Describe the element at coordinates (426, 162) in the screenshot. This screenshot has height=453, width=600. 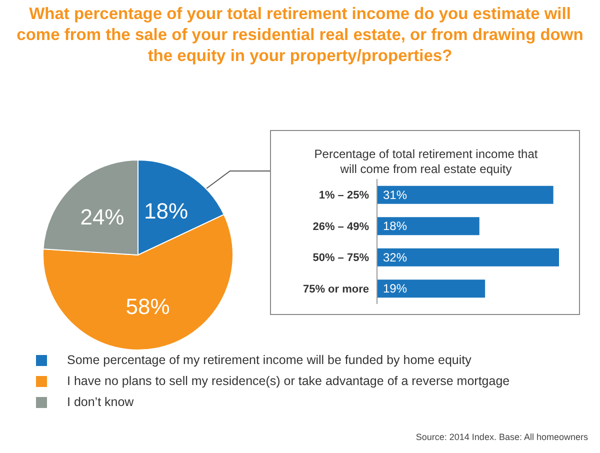
I see `chart-title: Percentage of total retirement income that will come from real estate equity` at that location.